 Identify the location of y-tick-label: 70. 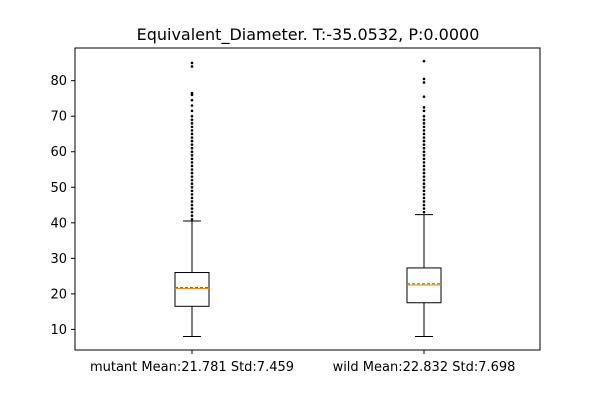
(58, 117).